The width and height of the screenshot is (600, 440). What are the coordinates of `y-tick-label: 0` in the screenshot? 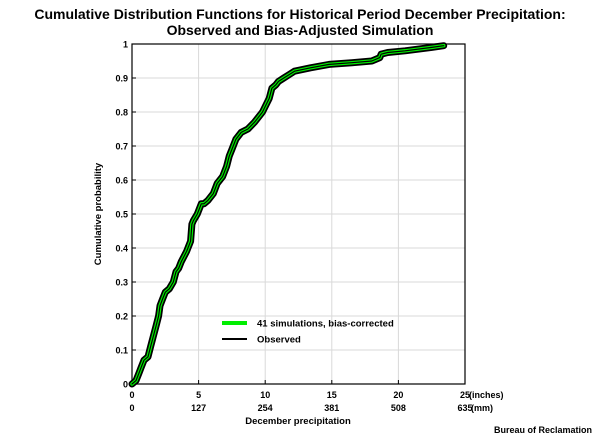 It's located at (125, 385).